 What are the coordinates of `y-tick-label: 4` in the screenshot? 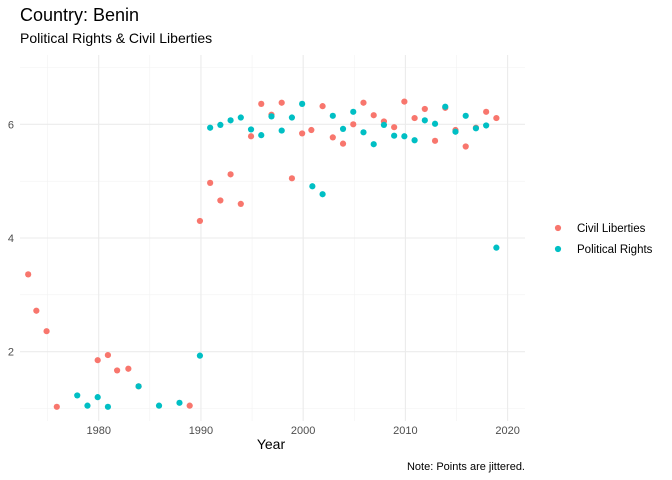 It's located at (11, 239).